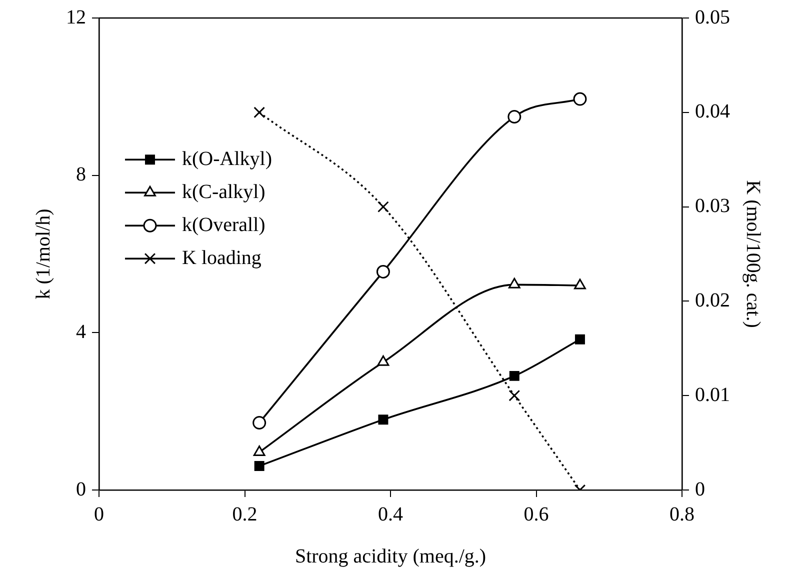 The width and height of the screenshot is (796, 579). What do you see at coordinates (245, 514) in the screenshot?
I see `x-tick-label: 0.2` at bounding box center [245, 514].